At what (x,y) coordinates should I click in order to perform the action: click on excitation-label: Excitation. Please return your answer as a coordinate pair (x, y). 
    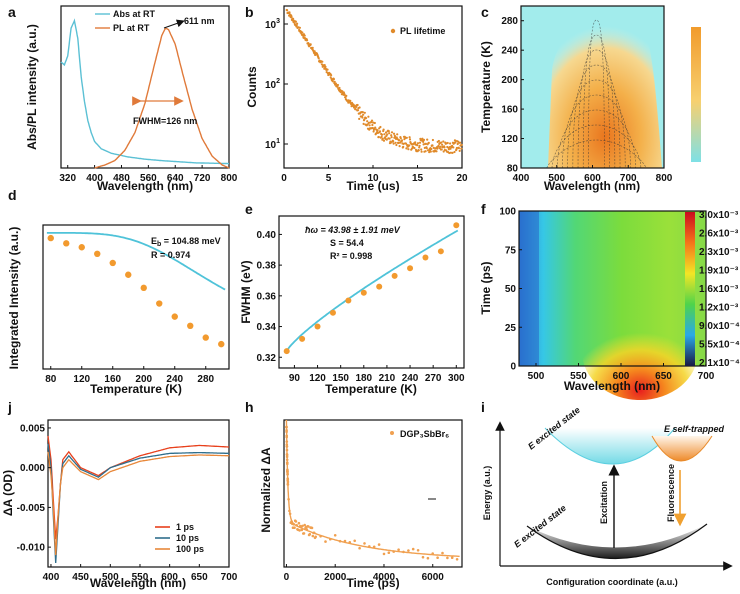
    Looking at the image, I should click on (604, 502).